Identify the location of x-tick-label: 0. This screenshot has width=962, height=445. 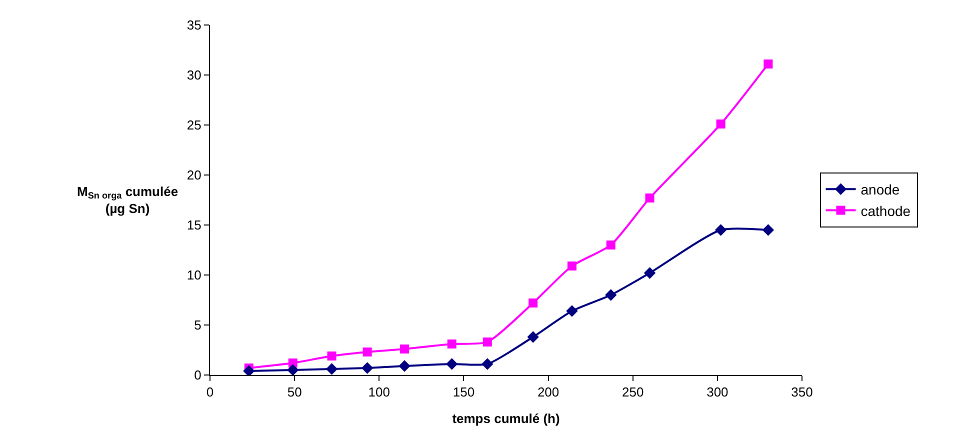
(210, 392).